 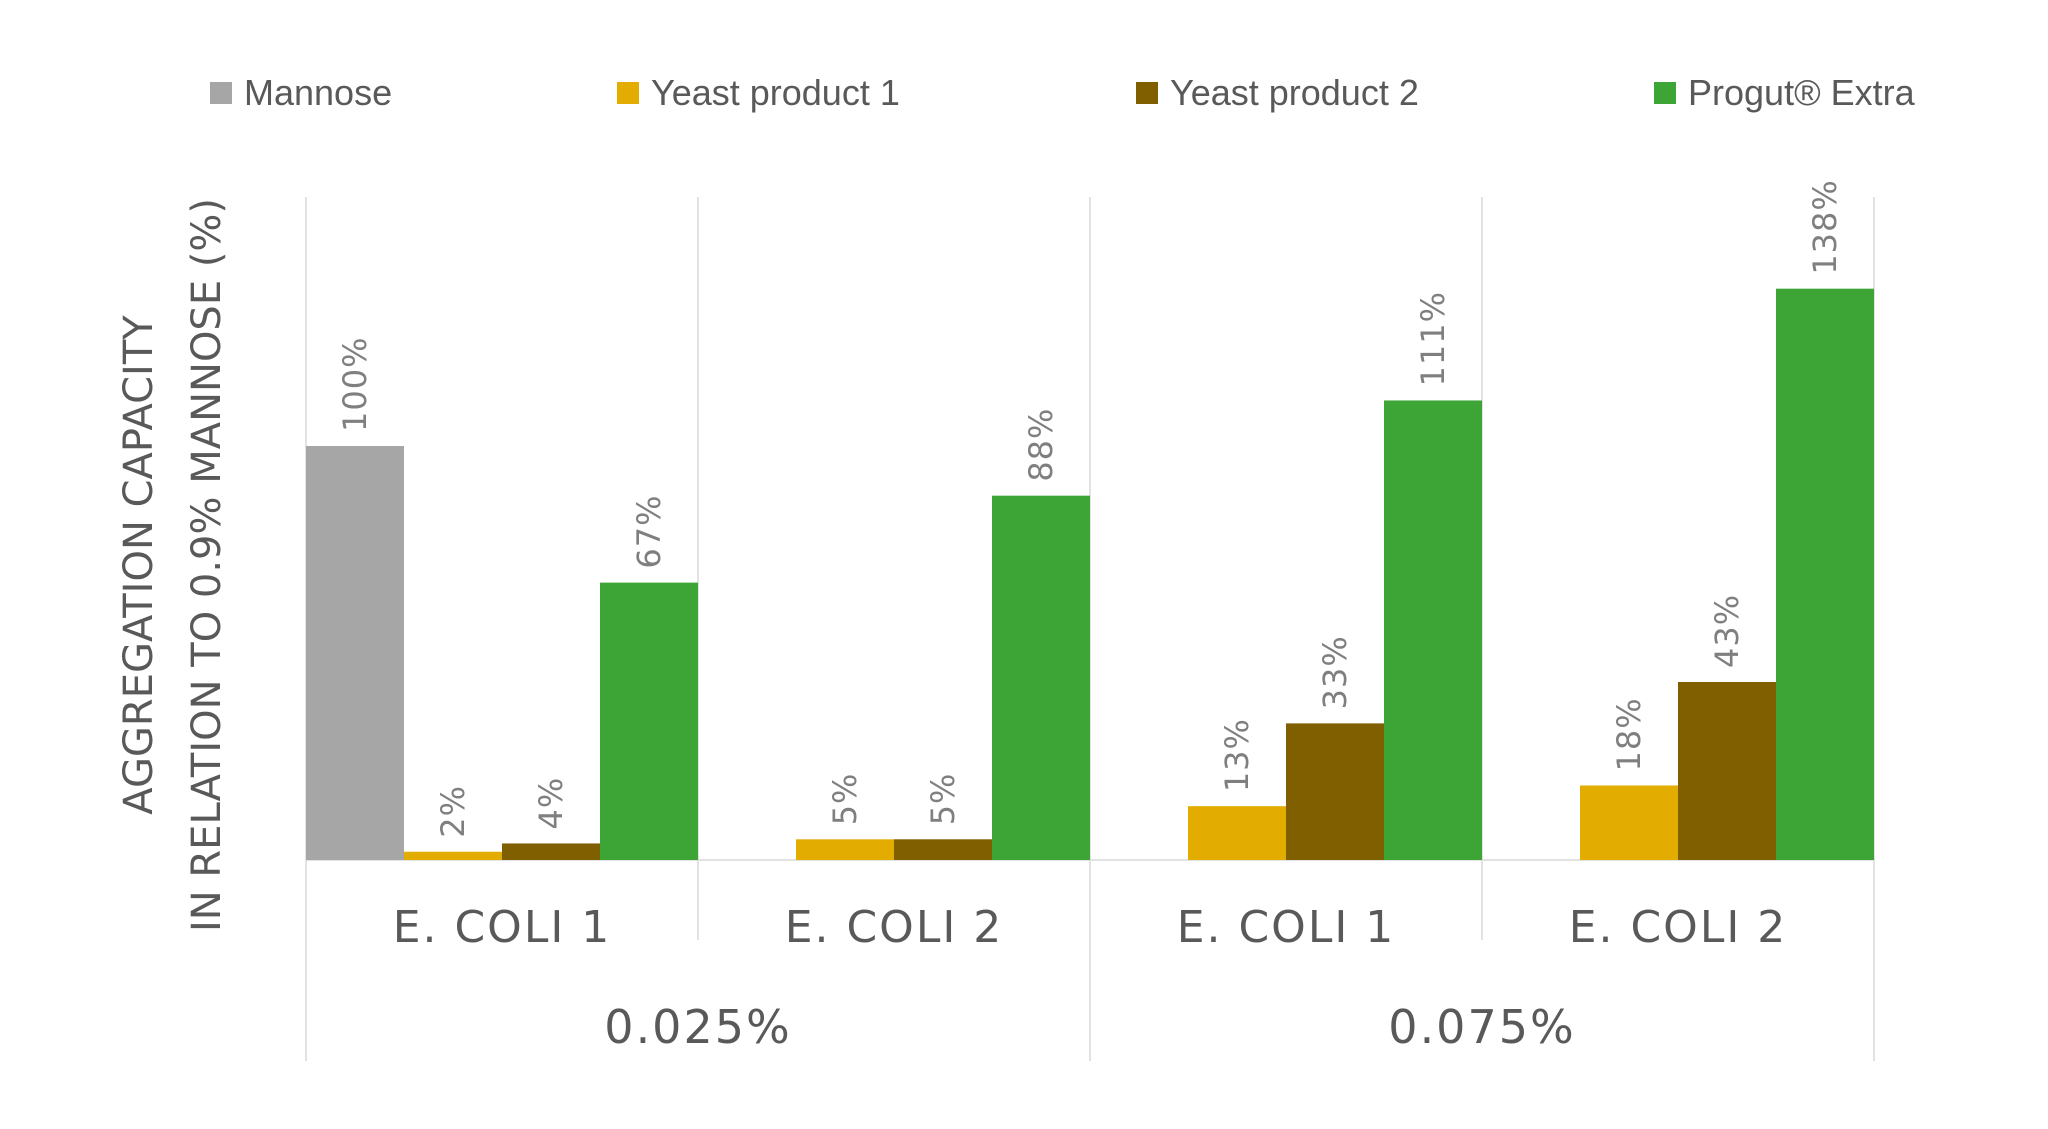 I want to click on data-label: 43%, so click(x=1727, y=631).